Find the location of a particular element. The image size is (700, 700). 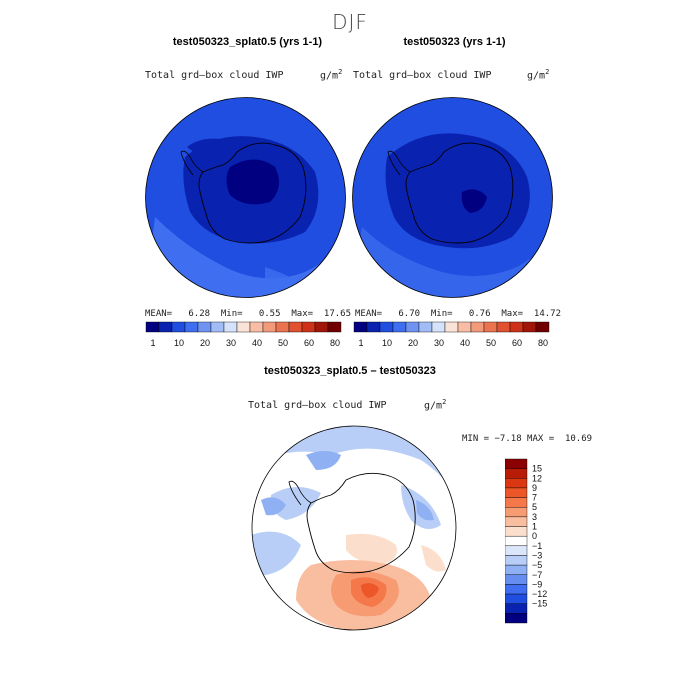

colorbar-top-right-tick-label: 40 is located at coordinates (465, 343).